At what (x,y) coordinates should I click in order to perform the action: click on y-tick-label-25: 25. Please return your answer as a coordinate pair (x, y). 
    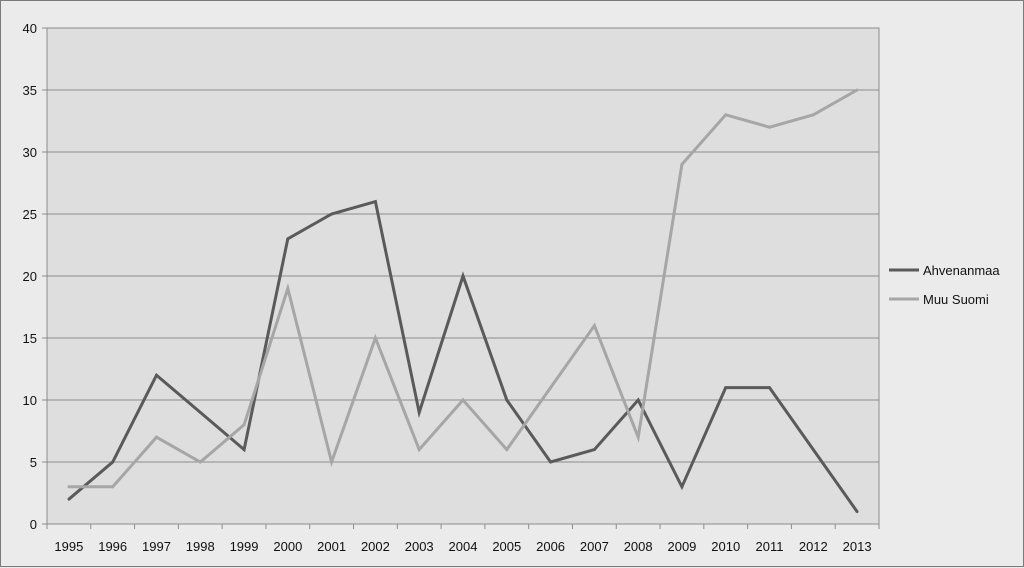
    Looking at the image, I should click on (30, 214).